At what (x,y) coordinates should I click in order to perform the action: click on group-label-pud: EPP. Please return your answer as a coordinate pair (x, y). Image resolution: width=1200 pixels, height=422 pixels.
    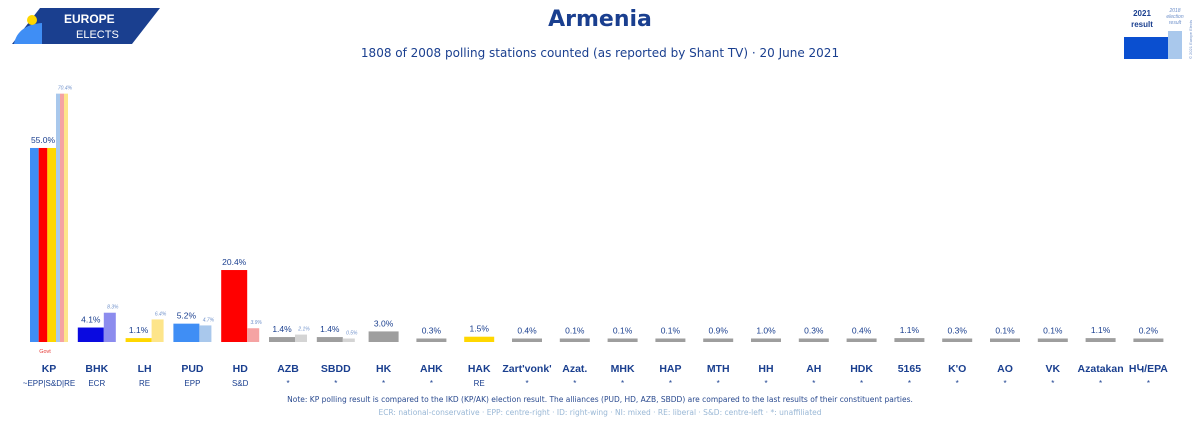
    Looking at the image, I should click on (192, 383).